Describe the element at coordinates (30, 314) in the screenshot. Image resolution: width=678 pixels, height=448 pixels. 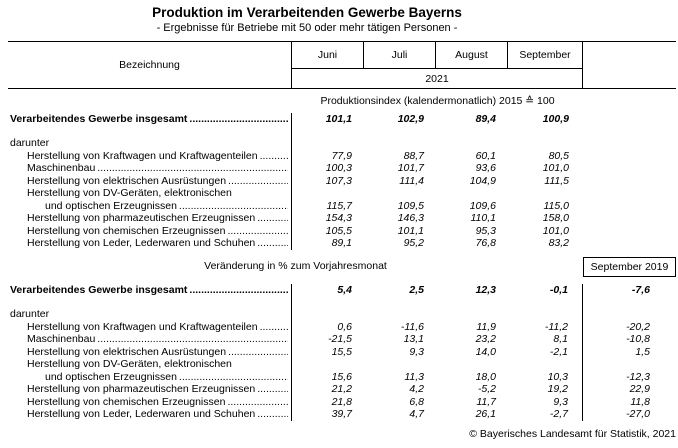
I see `row-label-text: darunter` at that location.